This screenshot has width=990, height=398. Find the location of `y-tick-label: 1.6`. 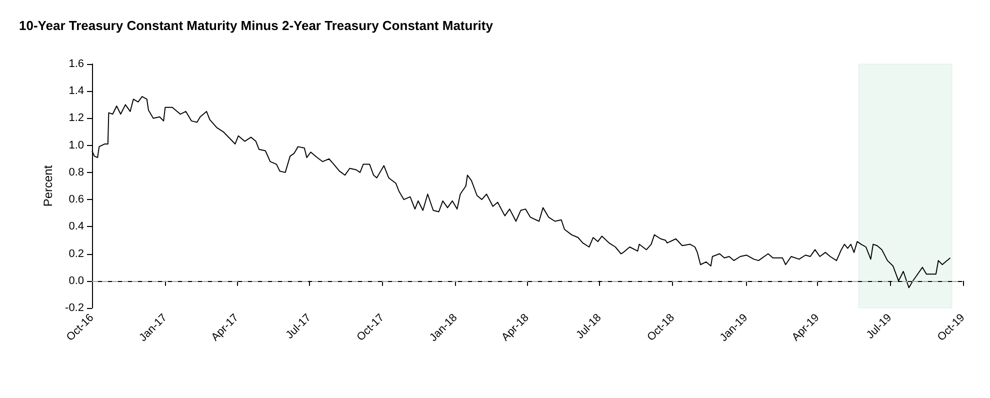

y-tick-label: 1.6 is located at coordinates (76, 64).